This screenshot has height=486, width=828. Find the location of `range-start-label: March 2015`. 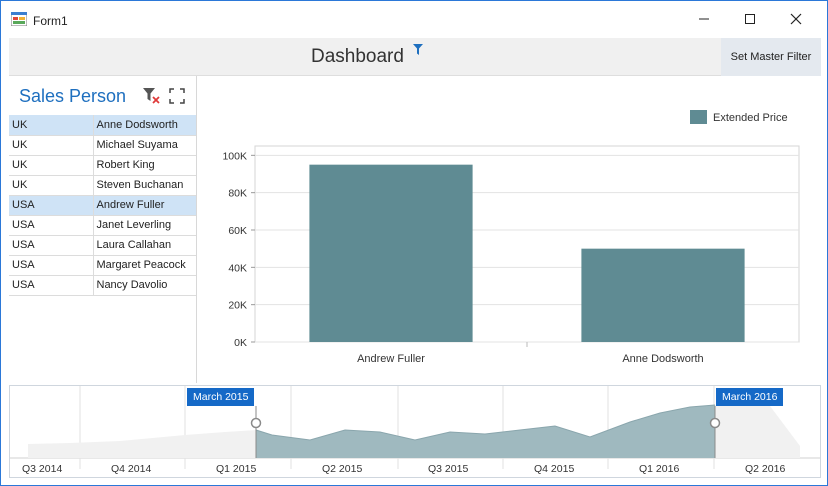

range-start-label: March 2015 is located at coordinates (221, 397).